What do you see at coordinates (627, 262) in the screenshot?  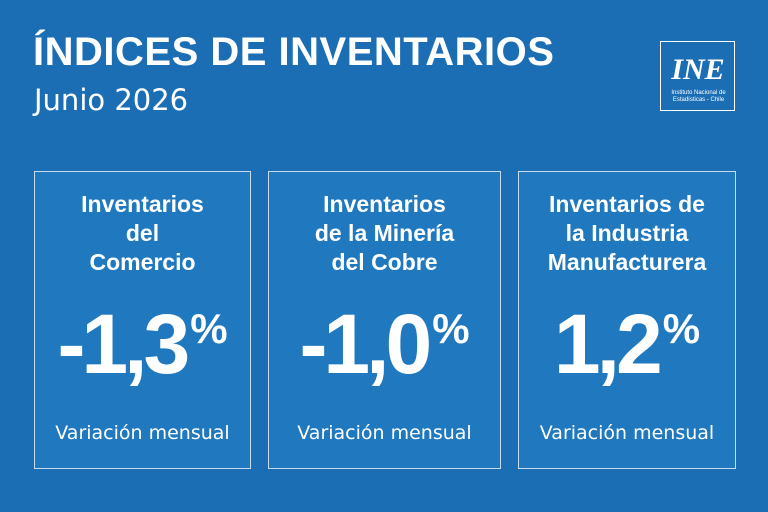 I see `card-title-line: Manufacturera` at bounding box center [627, 262].